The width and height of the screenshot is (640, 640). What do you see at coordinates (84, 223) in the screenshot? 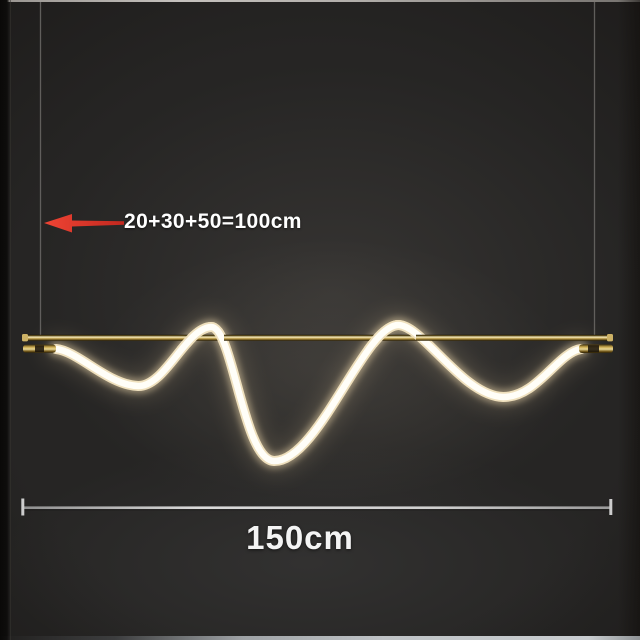
I see `left-arrow-icon` at bounding box center [84, 223].